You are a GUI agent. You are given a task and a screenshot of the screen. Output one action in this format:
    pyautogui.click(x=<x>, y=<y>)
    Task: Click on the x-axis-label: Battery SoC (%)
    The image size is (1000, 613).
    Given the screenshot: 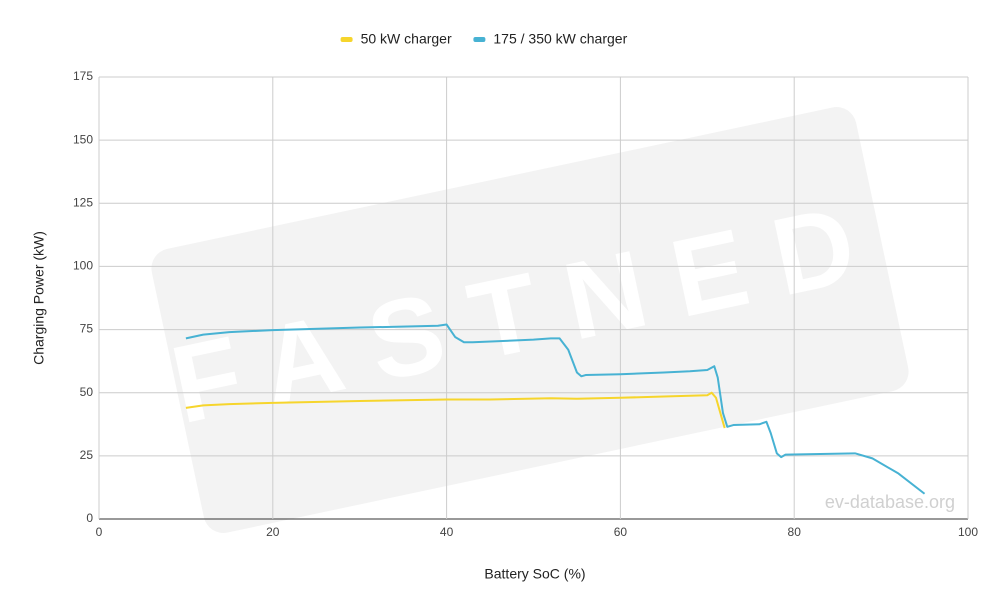 What is the action you would take?
    pyautogui.click(x=534, y=574)
    